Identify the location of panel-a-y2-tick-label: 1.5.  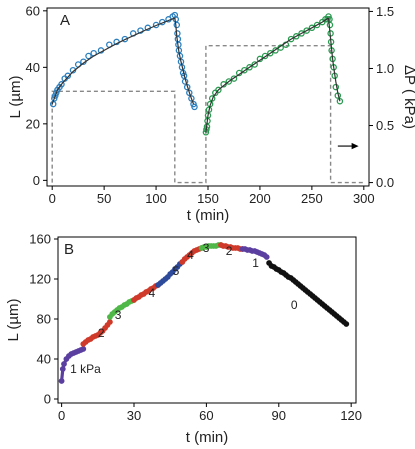
(385, 11).